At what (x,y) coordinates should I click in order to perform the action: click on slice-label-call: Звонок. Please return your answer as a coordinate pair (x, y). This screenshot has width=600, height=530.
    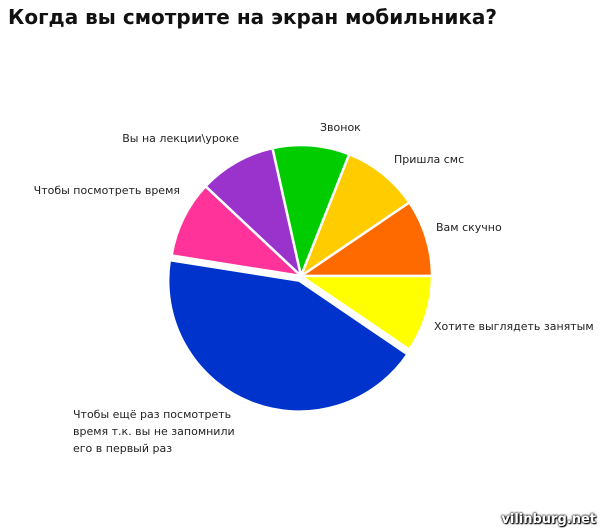
    Looking at the image, I should click on (340, 127).